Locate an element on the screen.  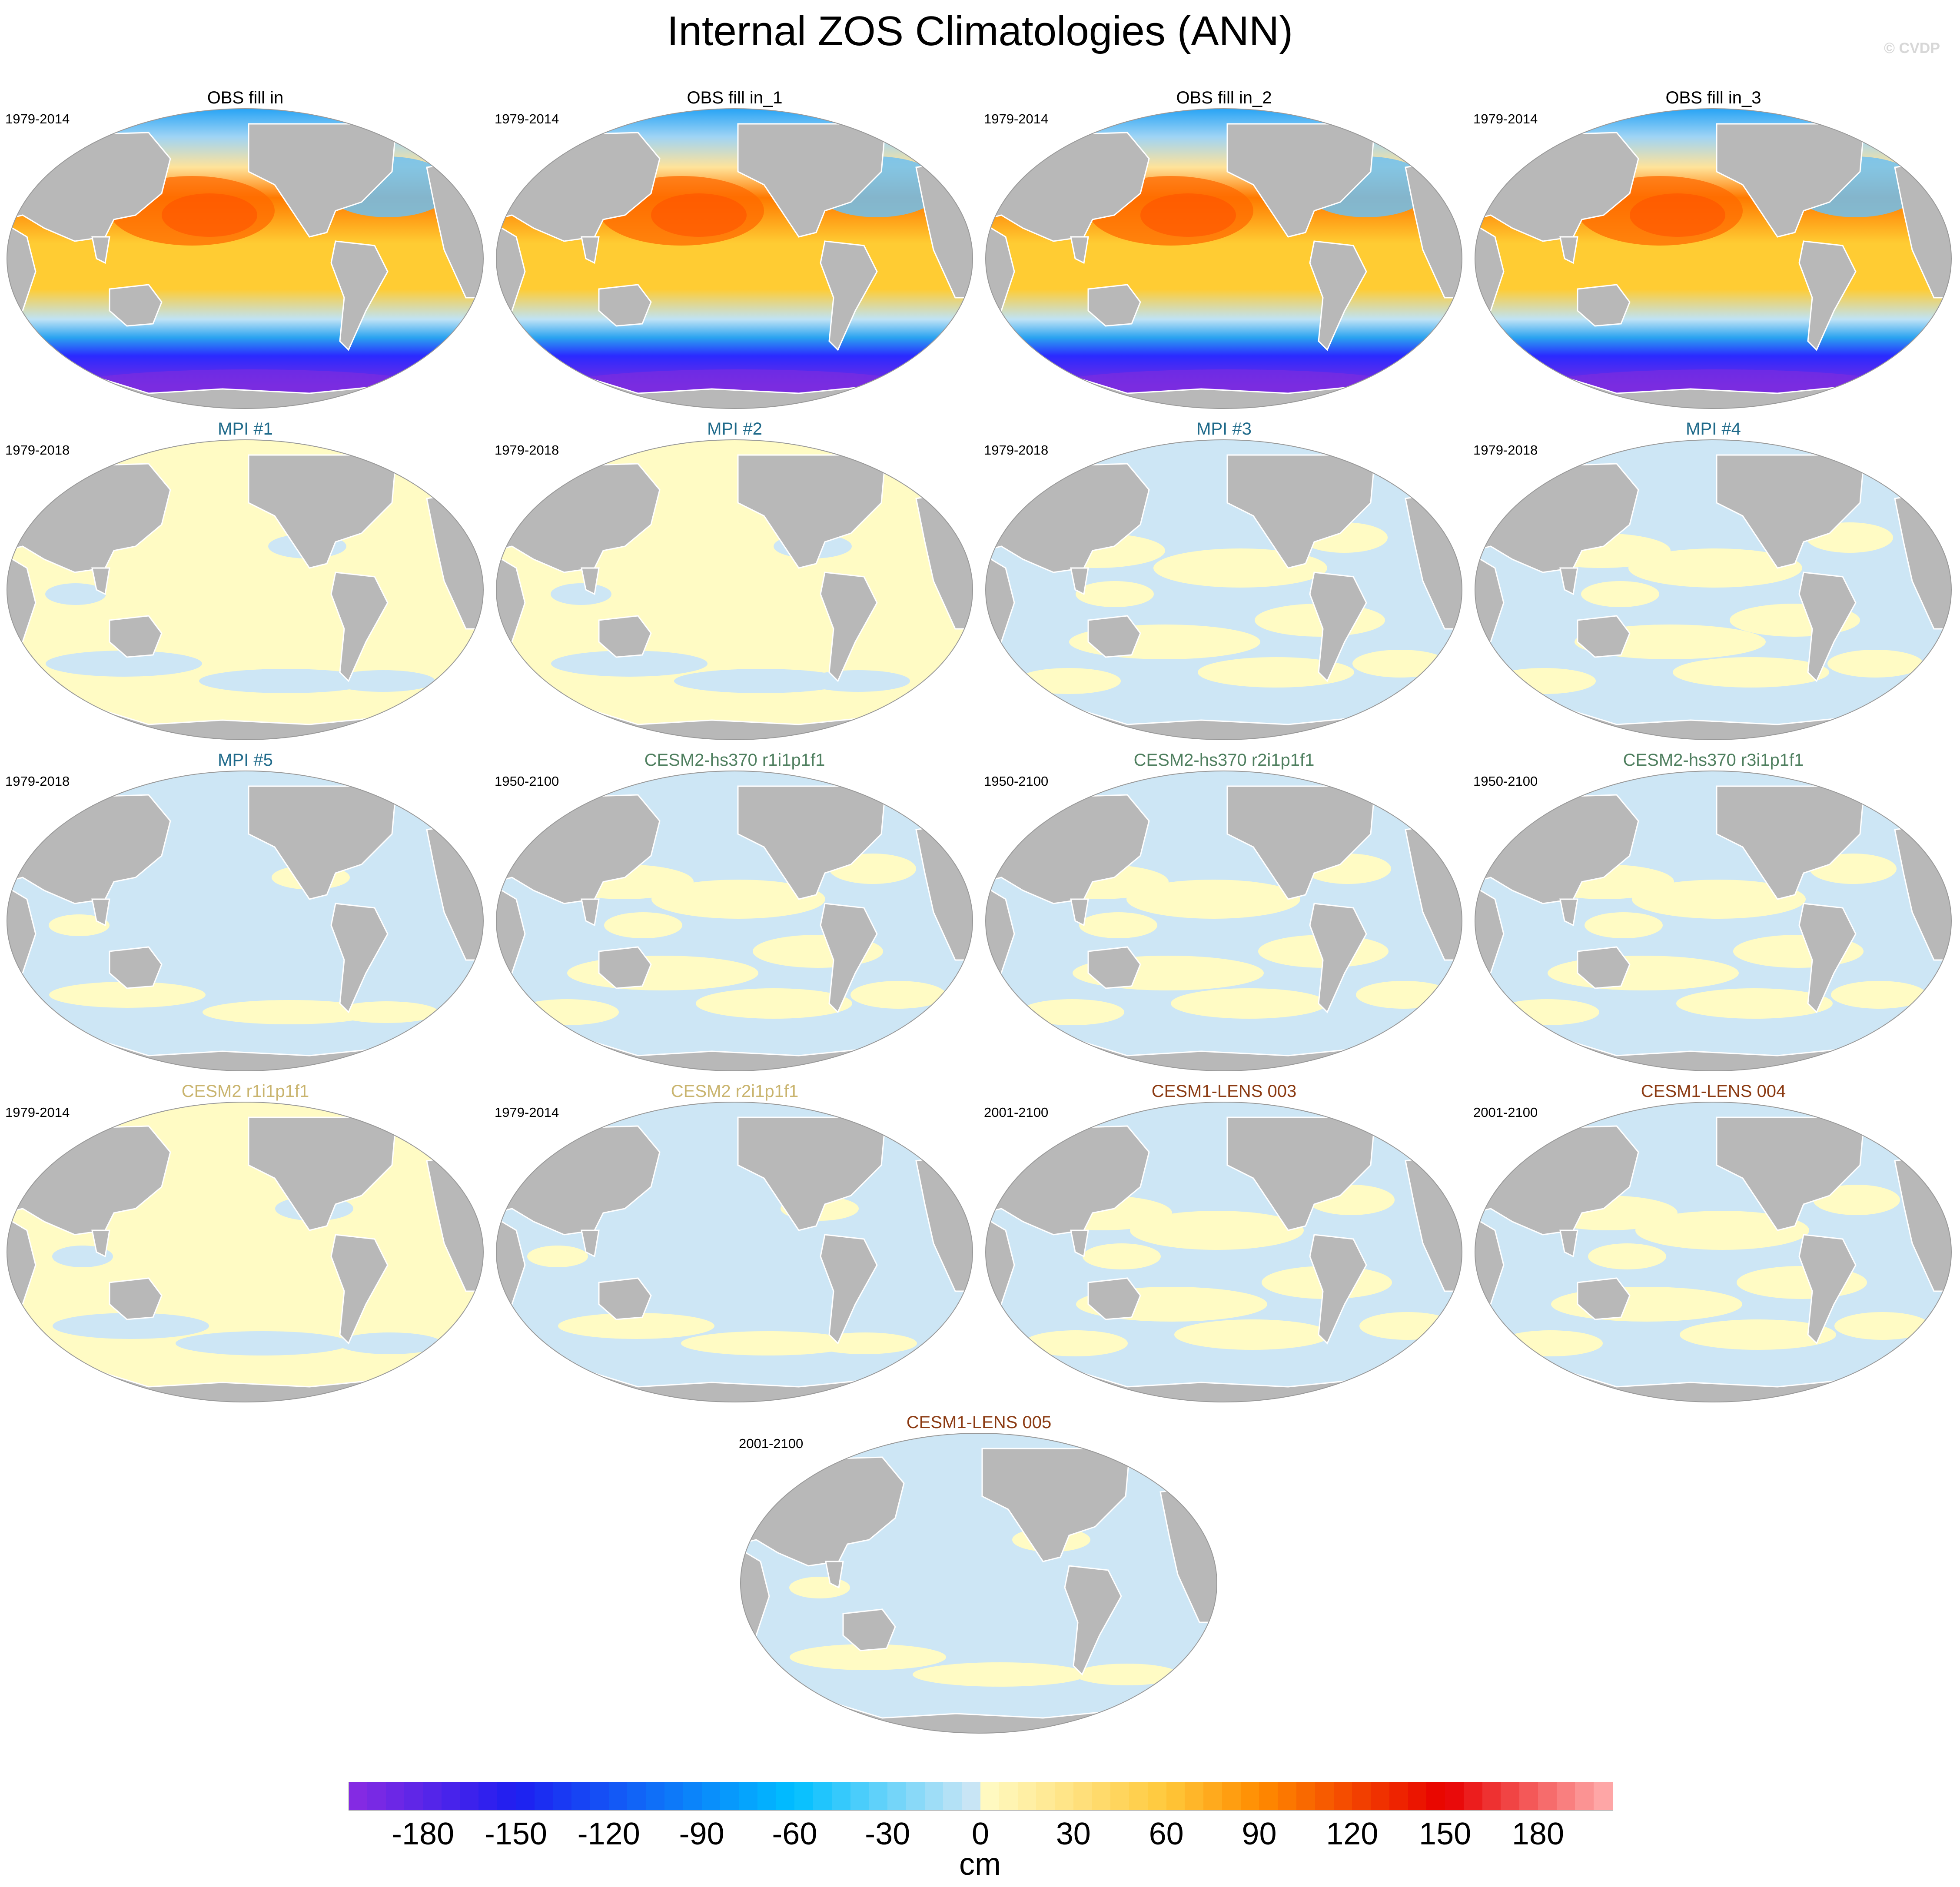
map-panel: CESM2-hs370 r2i1p1f1 1950-2100 is located at coordinates (1224, 915).